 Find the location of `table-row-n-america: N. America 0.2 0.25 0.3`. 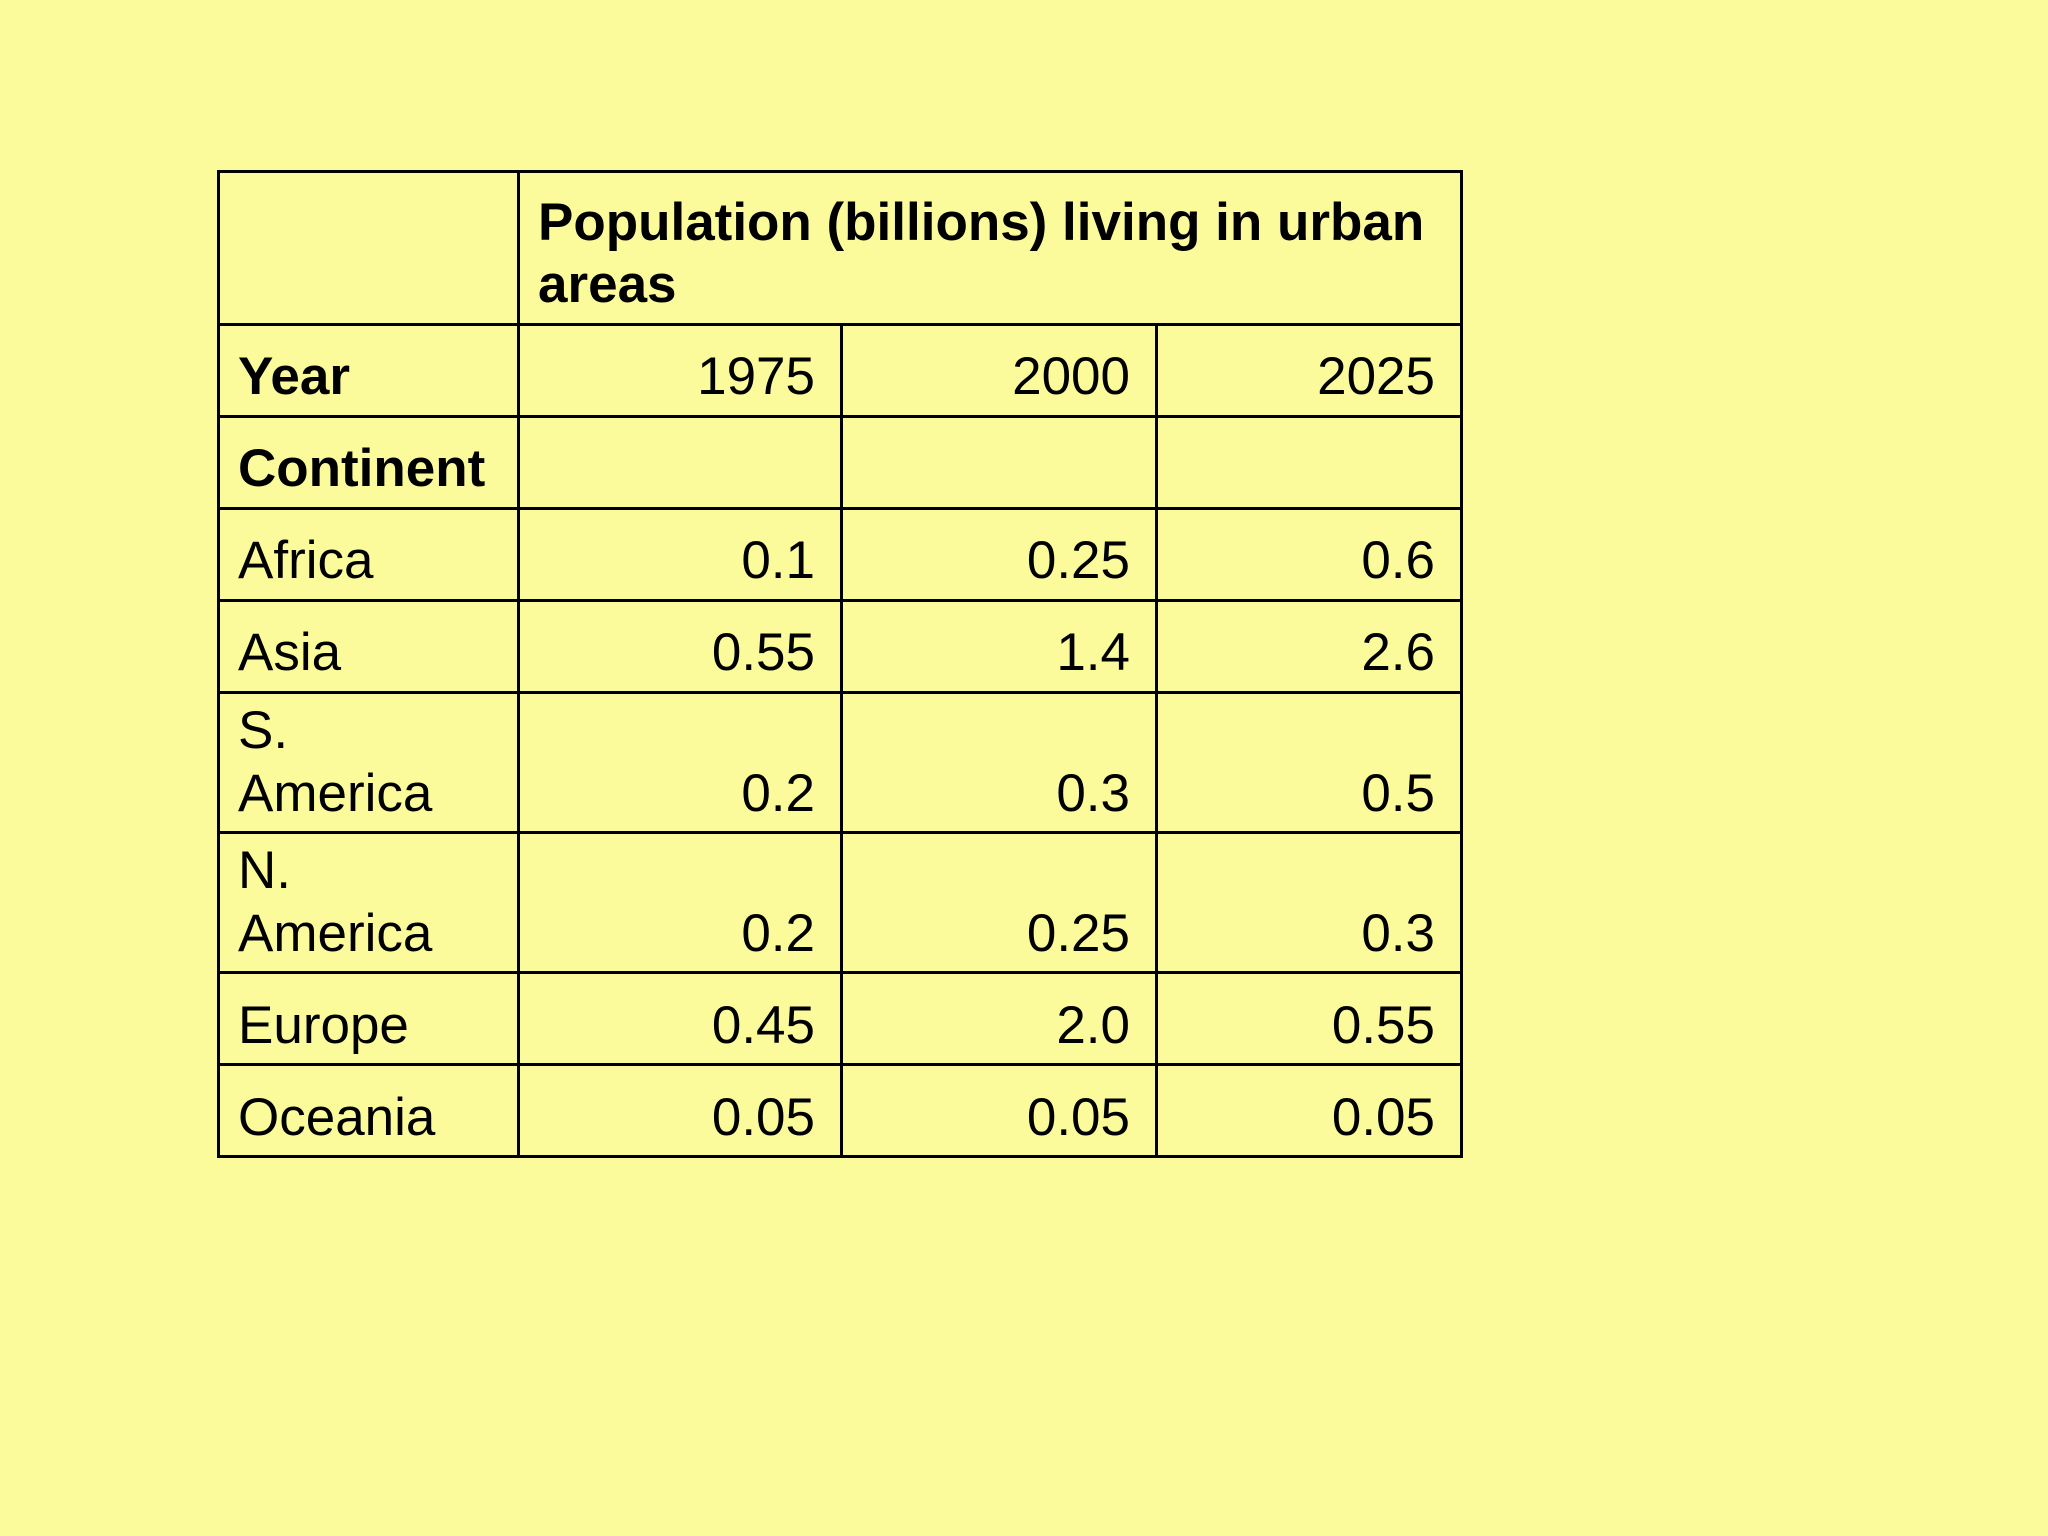

table-row-n-america: N. America 0.2 0.25 0.3 is located at coordinates (840, 903).